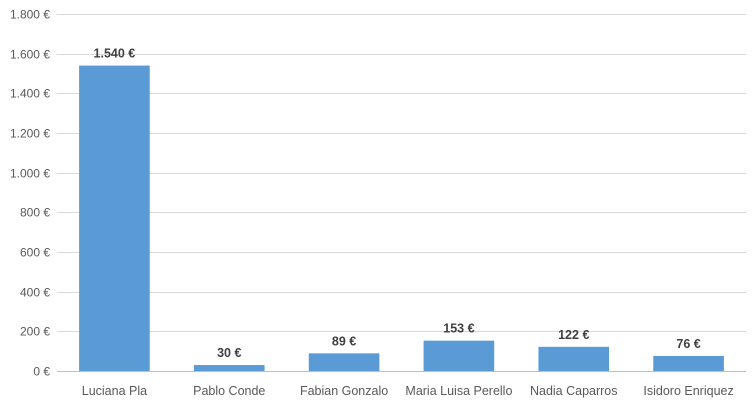 This screenshot has width=752, height=404. What do you see at coordinates (30, 55) in the screenshot?
I see `y-tick-label: 1.600 €` at bounding box center [30, 55].